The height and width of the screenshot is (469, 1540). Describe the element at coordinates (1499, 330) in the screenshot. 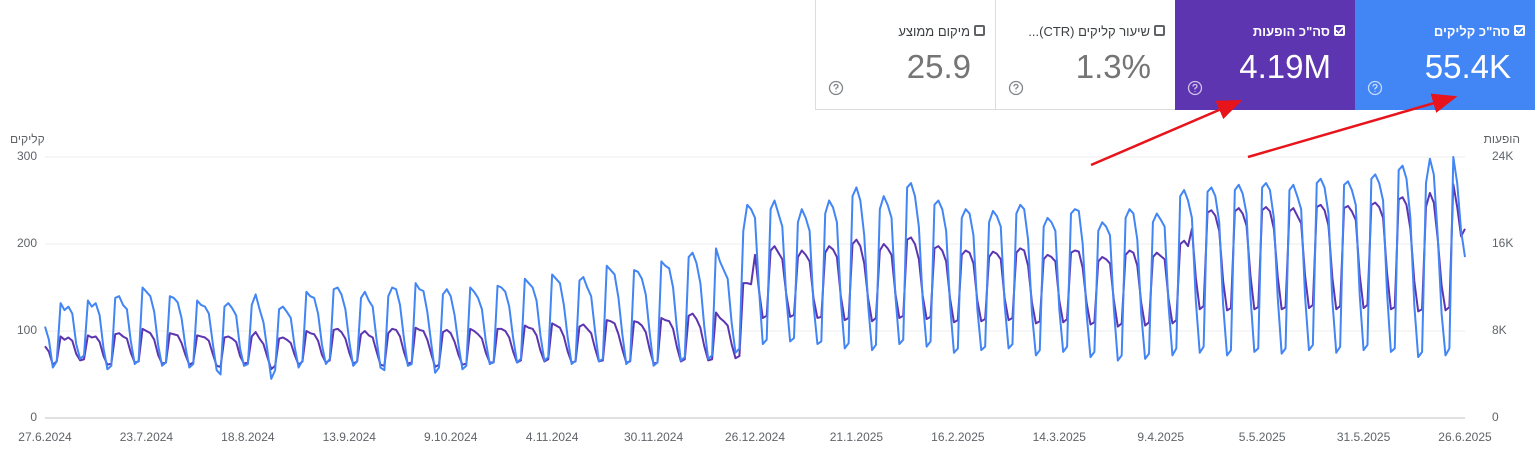

I see `y2-tick-label: 8K` at that location.